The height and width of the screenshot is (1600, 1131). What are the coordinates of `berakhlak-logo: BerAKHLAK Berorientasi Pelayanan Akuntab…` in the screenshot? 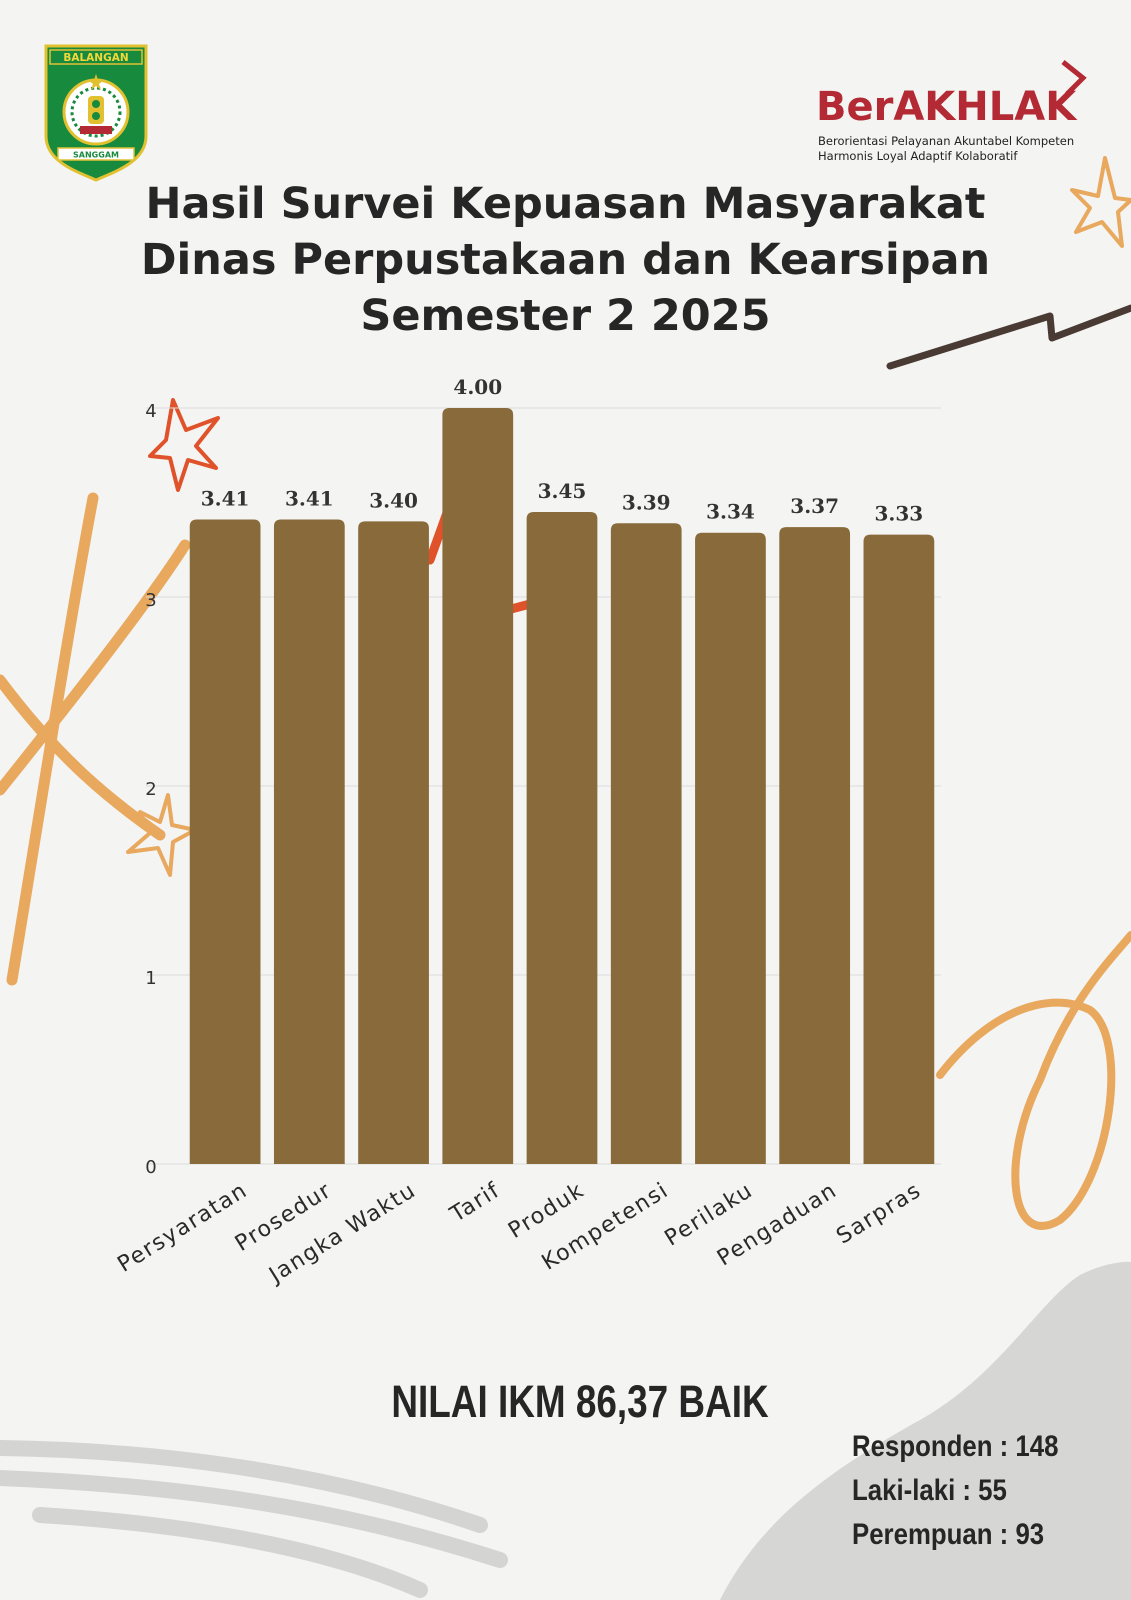 It's located at (952, 113).